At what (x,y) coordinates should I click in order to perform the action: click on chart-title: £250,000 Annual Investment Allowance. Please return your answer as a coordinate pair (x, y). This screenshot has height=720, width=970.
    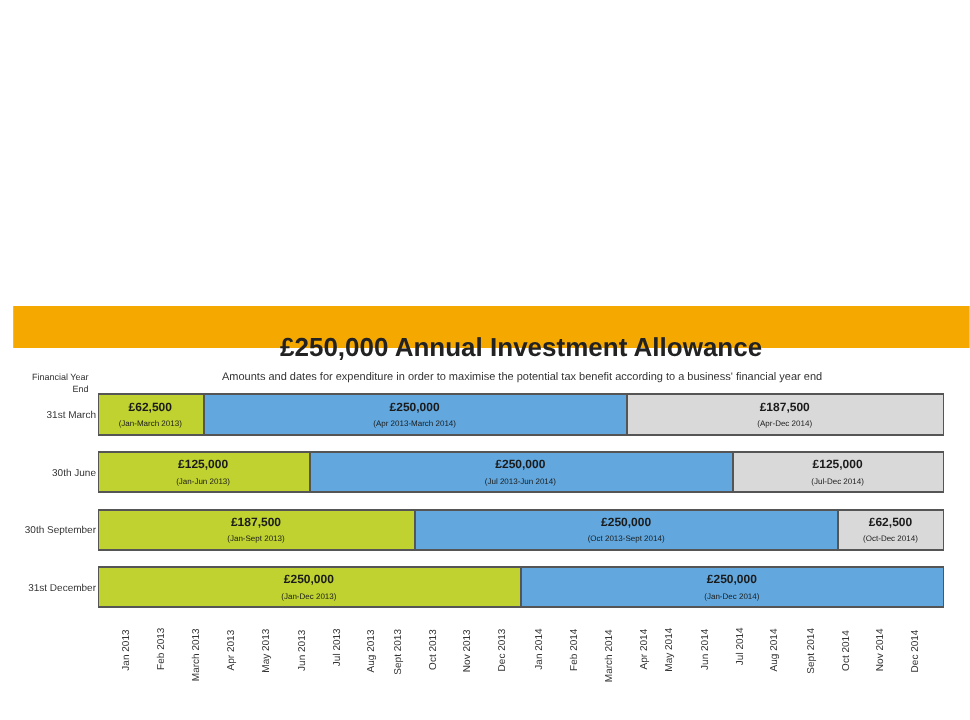
    Looking at the image, I should click on (521, 347).